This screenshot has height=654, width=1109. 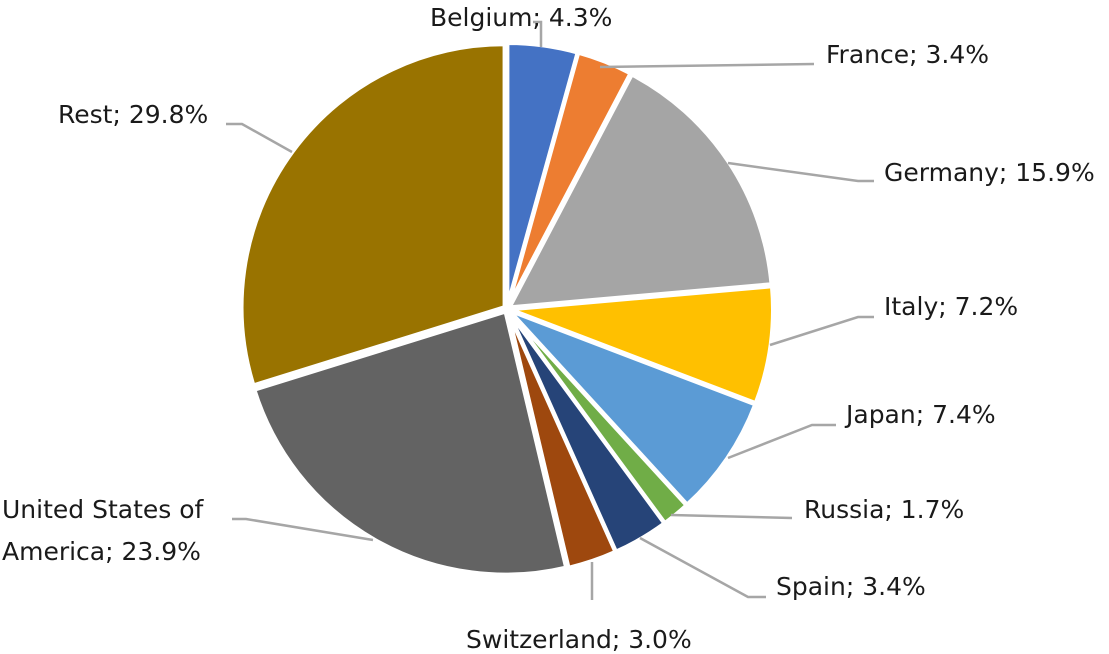 What do you see at coordinates (521, 17) in the screenshot?
I see `data-label: Belgium; 4.3%` at bounding box center [521, 17].